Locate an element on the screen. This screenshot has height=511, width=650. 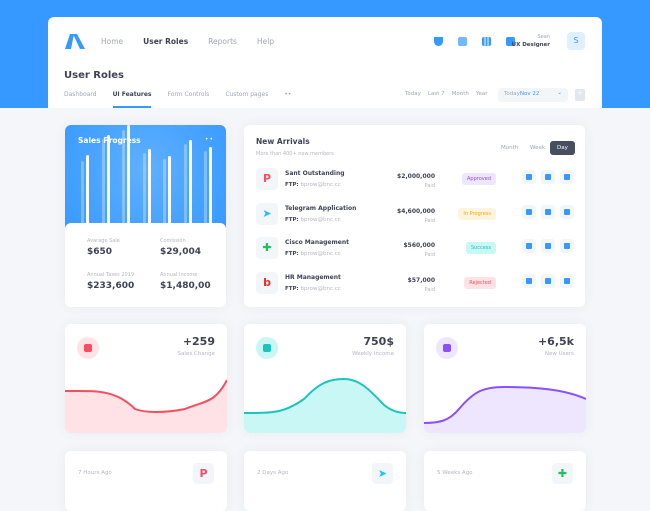
card-title: New Arrivals is located at coordinates (283, 141).